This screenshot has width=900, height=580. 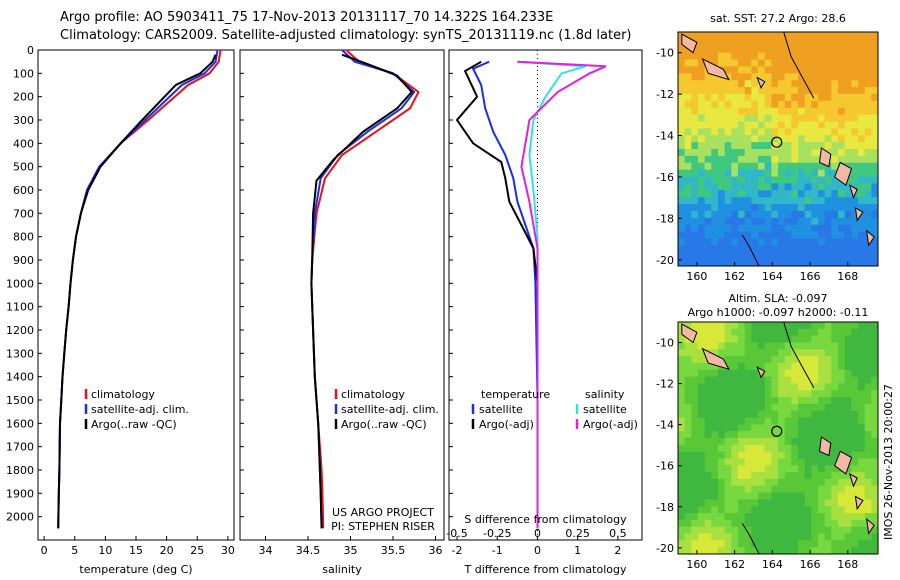 What do you see at coordinates (610, 424) in the screenshot?
I see `legend-label: Argo(-adj)` at bounding box center [610, 424].